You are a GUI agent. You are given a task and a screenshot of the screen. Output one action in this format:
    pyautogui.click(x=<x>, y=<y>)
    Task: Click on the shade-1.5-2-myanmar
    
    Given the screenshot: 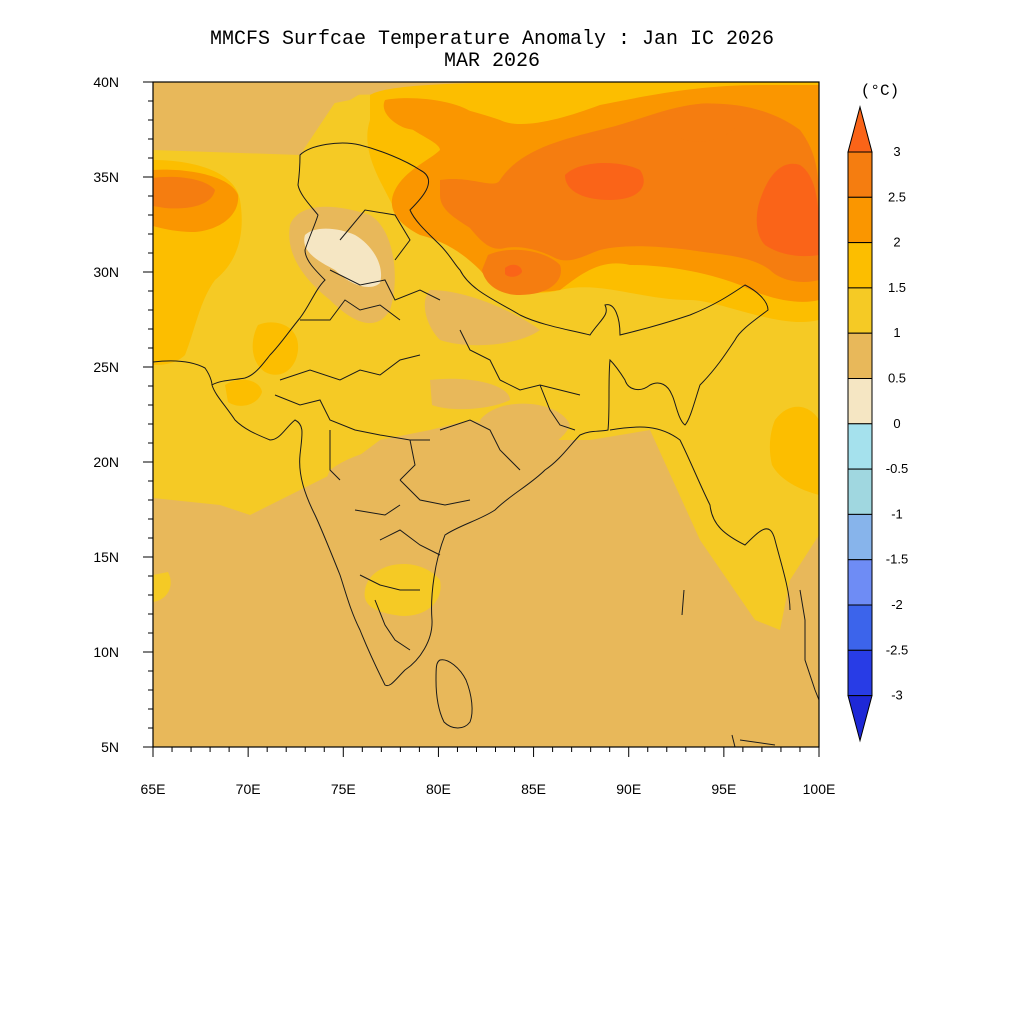 What is the action you would take?
    pyautogui.click(x=794, y=450)
    